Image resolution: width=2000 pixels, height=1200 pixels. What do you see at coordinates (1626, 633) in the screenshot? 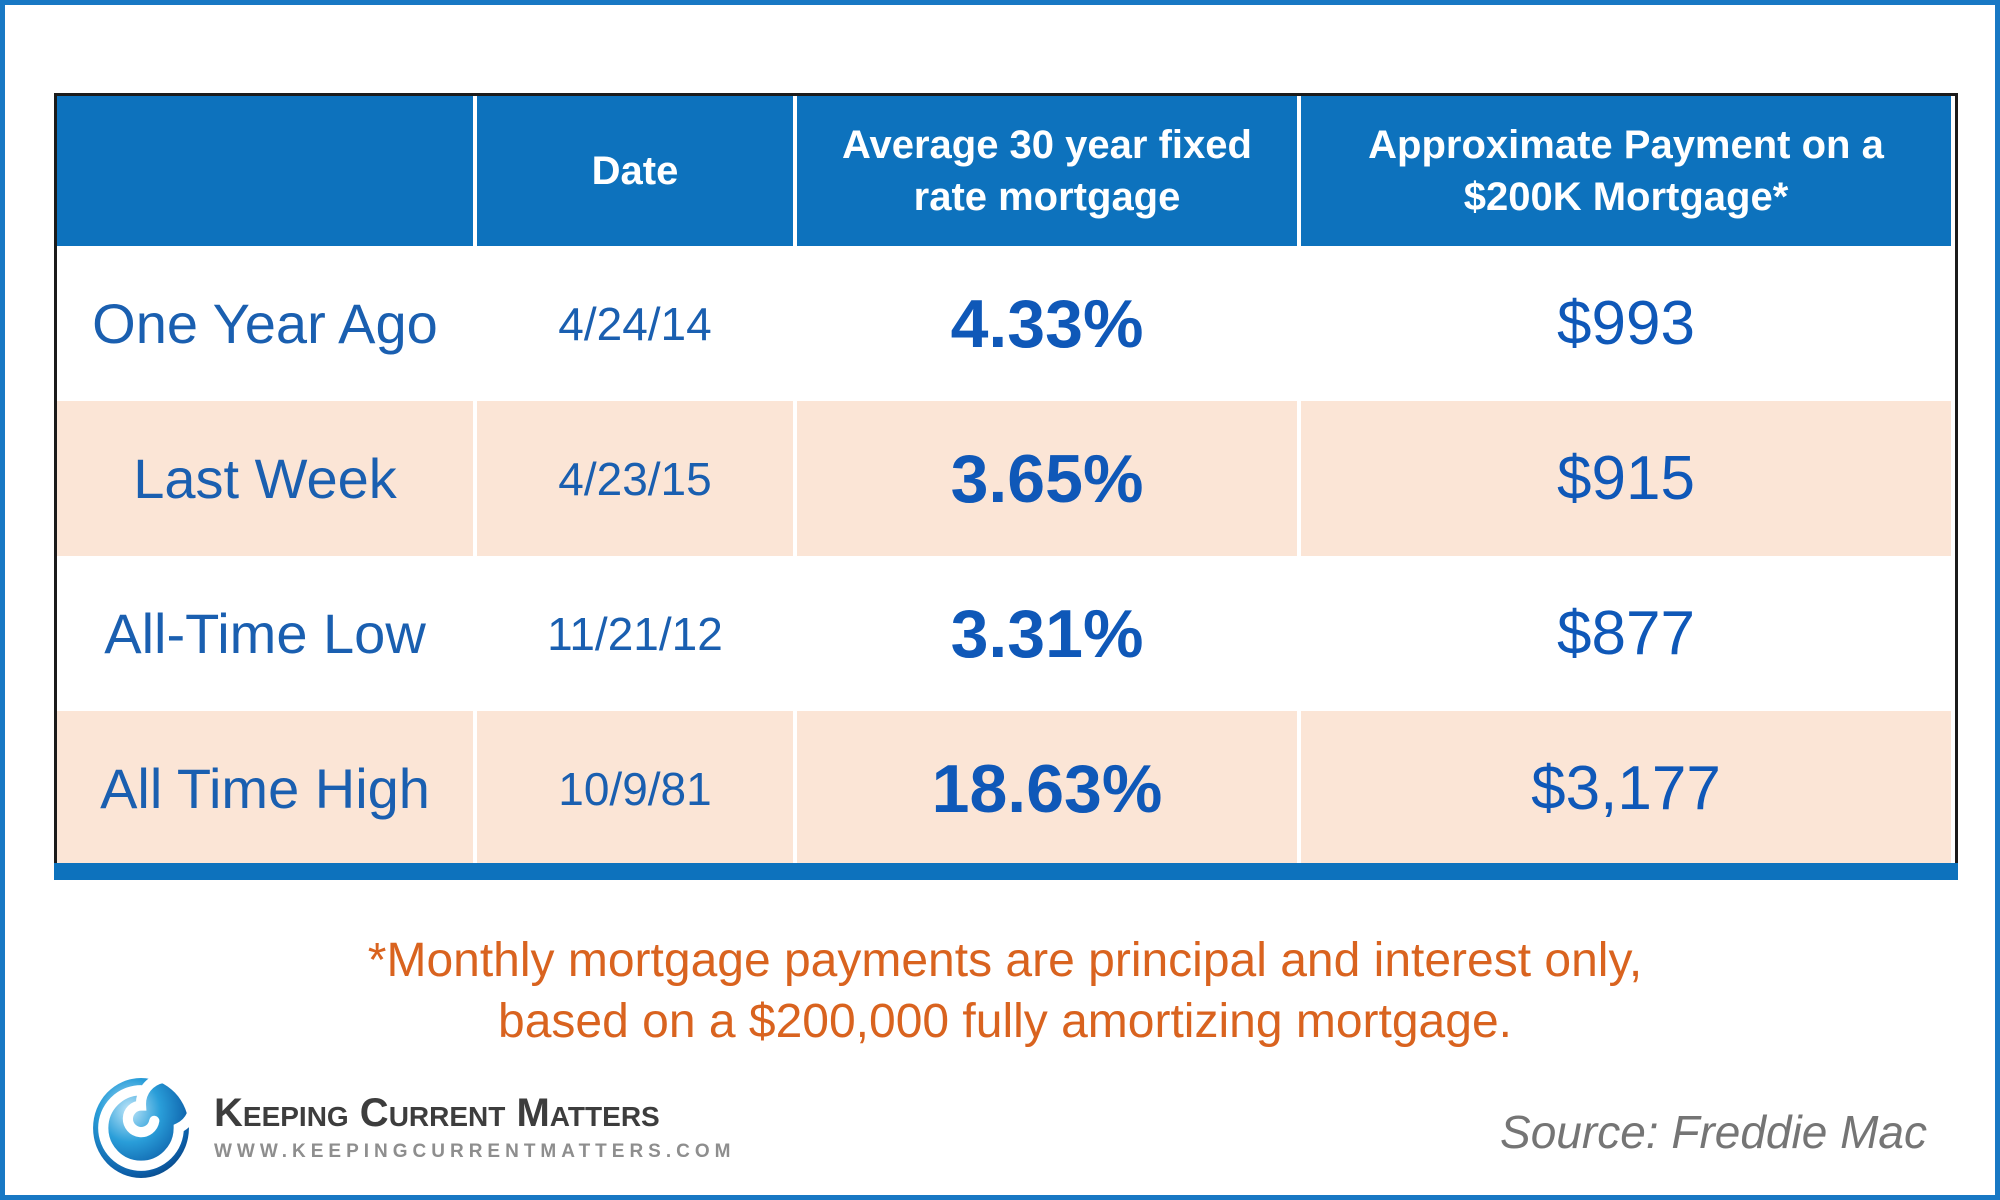
I see `row-payment: $877` at bounding box center [1626, 633].